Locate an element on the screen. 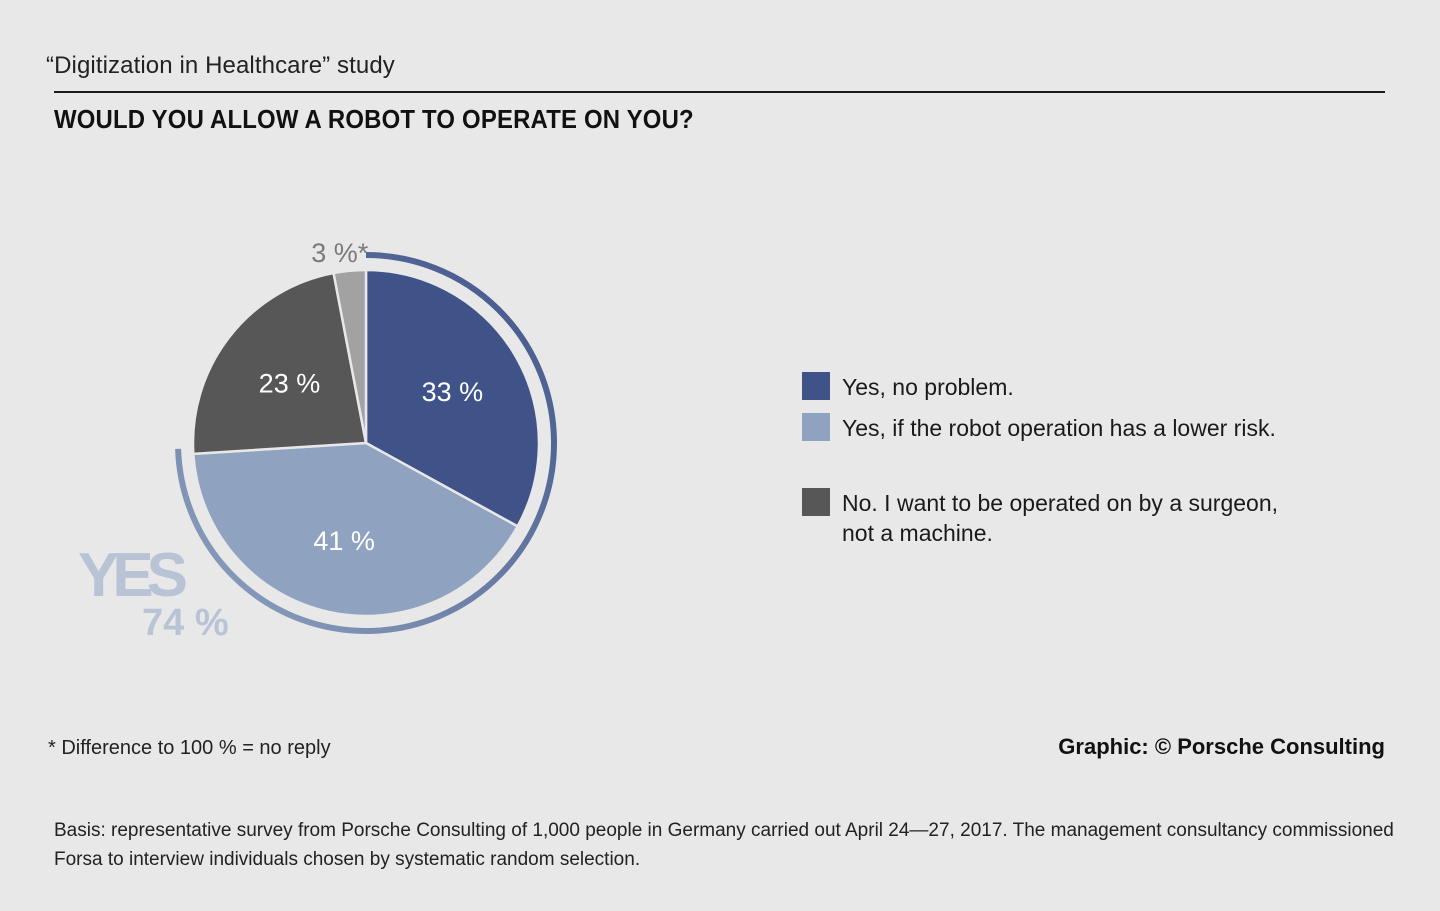  legend-label: Yes, no problem. is located at coordinates (928, 387).